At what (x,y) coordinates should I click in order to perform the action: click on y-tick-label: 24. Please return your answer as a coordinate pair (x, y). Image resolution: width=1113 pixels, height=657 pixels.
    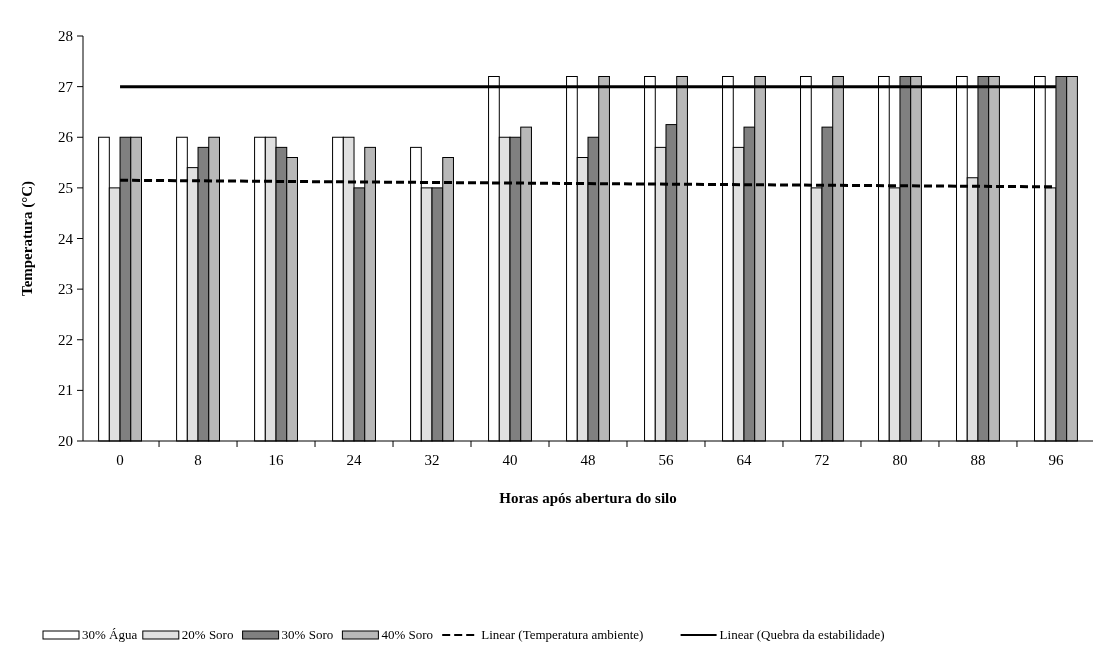
    Looking at the image, I should click on (66, 238).